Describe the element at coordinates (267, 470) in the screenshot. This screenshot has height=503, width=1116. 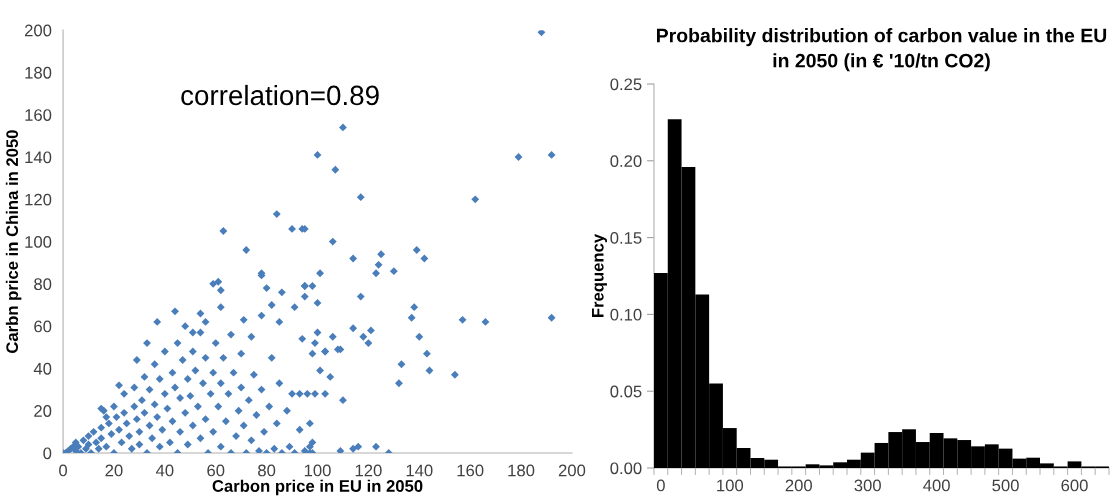
I see `x-tick-label: 80` at that location.